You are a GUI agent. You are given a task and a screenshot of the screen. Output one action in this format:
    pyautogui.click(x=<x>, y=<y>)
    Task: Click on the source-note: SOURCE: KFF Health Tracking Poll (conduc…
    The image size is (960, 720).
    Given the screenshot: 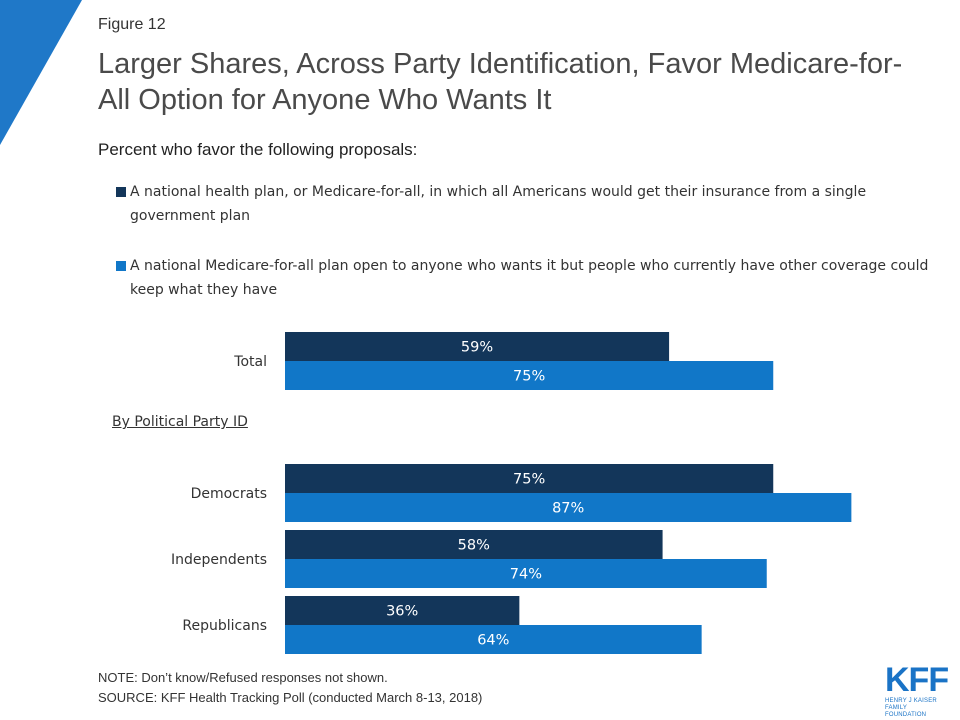 What is the action you would take?
    pyautogui.click(x=290, y=697)
    